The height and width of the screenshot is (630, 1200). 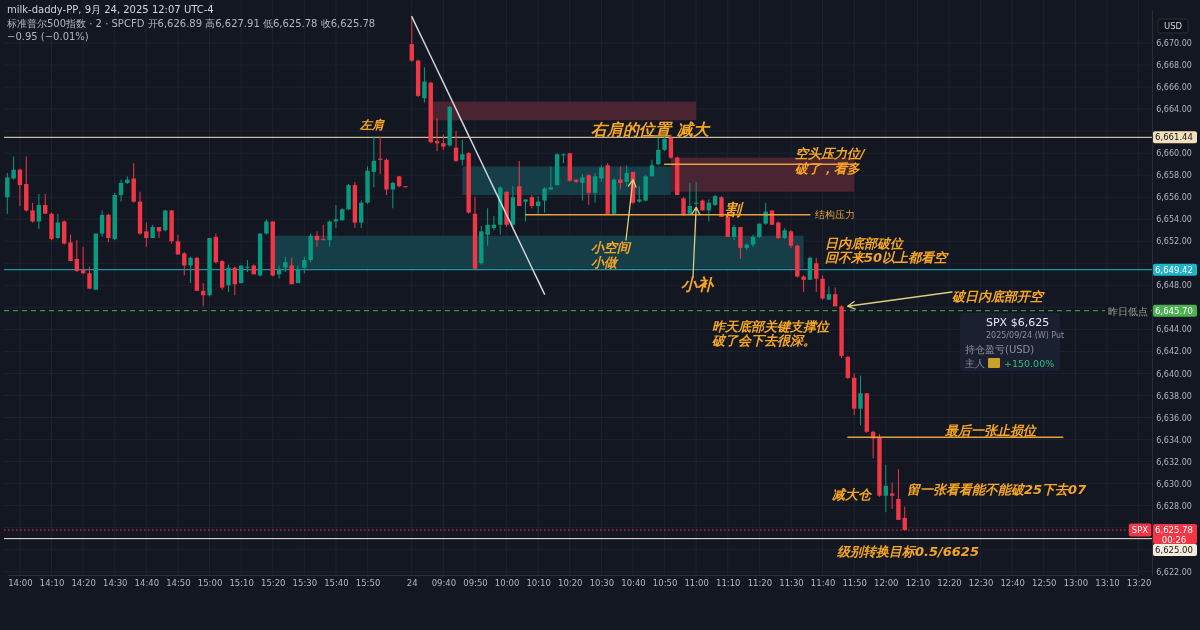 I want to click on annotation: SPX, so click(x=1140, y=530).